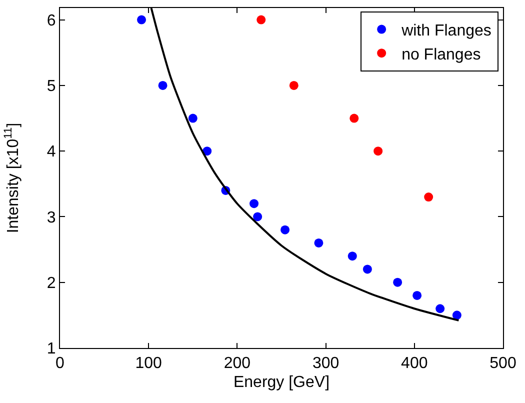 The height and width of the screenshot is (403, 525). I want to click on x-tick-label: 500, so click(503, 363).